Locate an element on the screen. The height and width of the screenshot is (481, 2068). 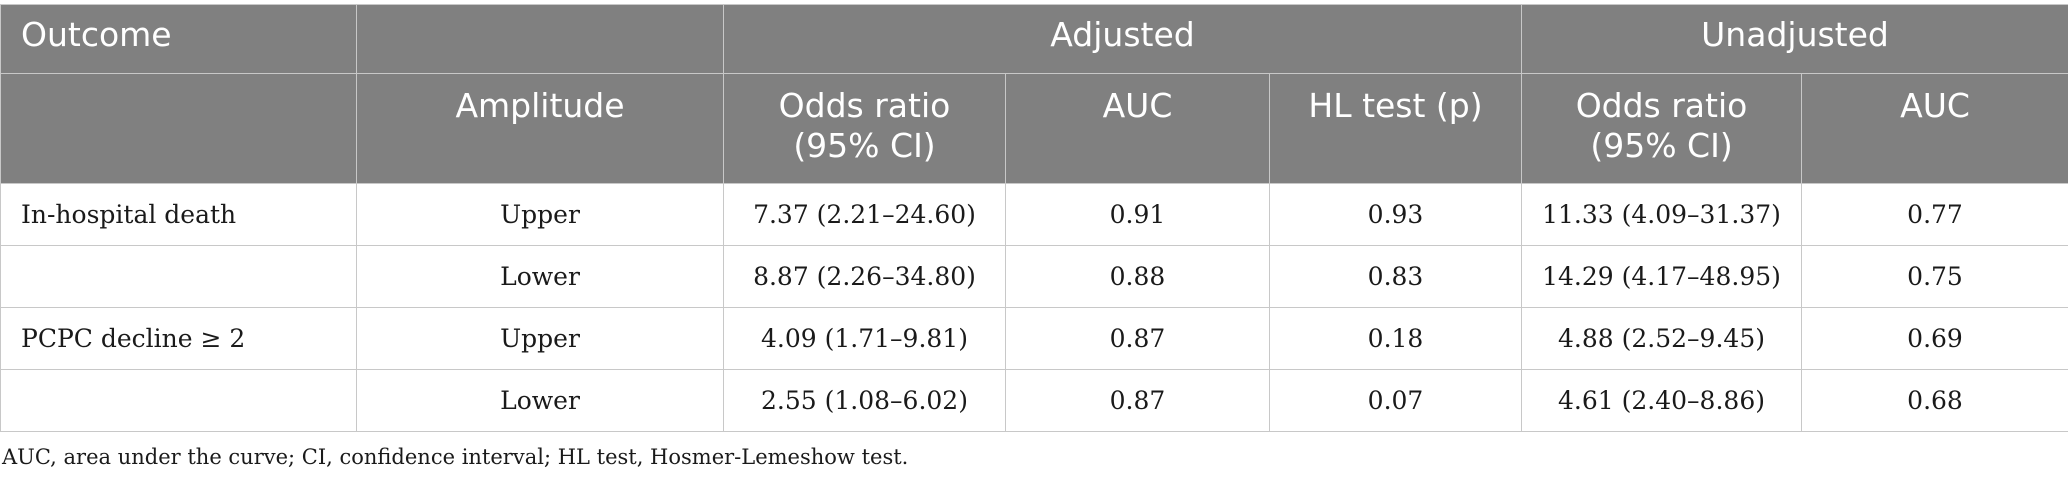
header-blank is located at coordinates (540, 39).